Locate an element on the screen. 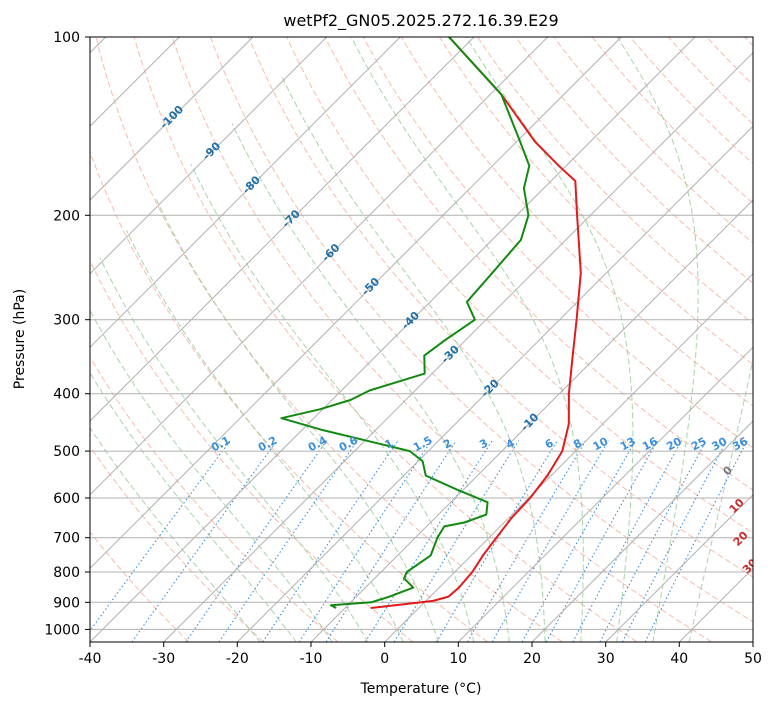 The image size is (775, 712). y-tick-label: 500 is located at coordinates (66, 452).